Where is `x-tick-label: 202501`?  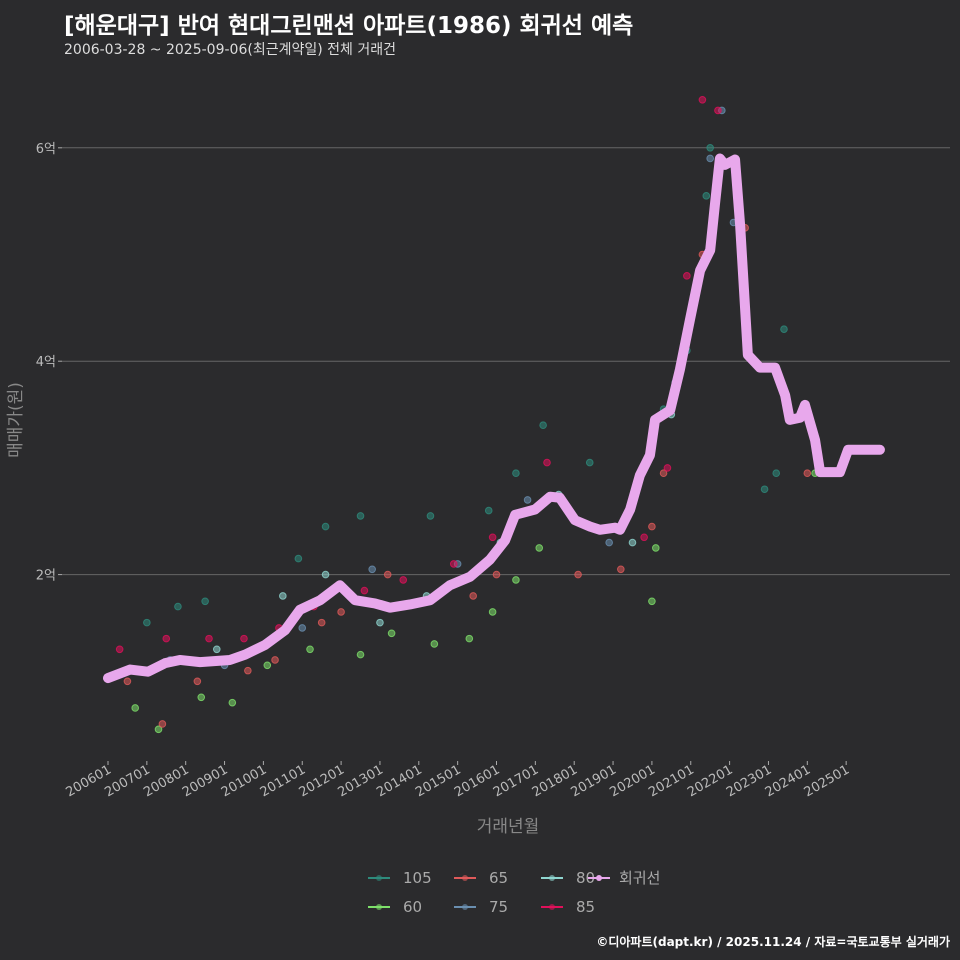
x-tick-label: 202501 is located at coordinates (827, 781).